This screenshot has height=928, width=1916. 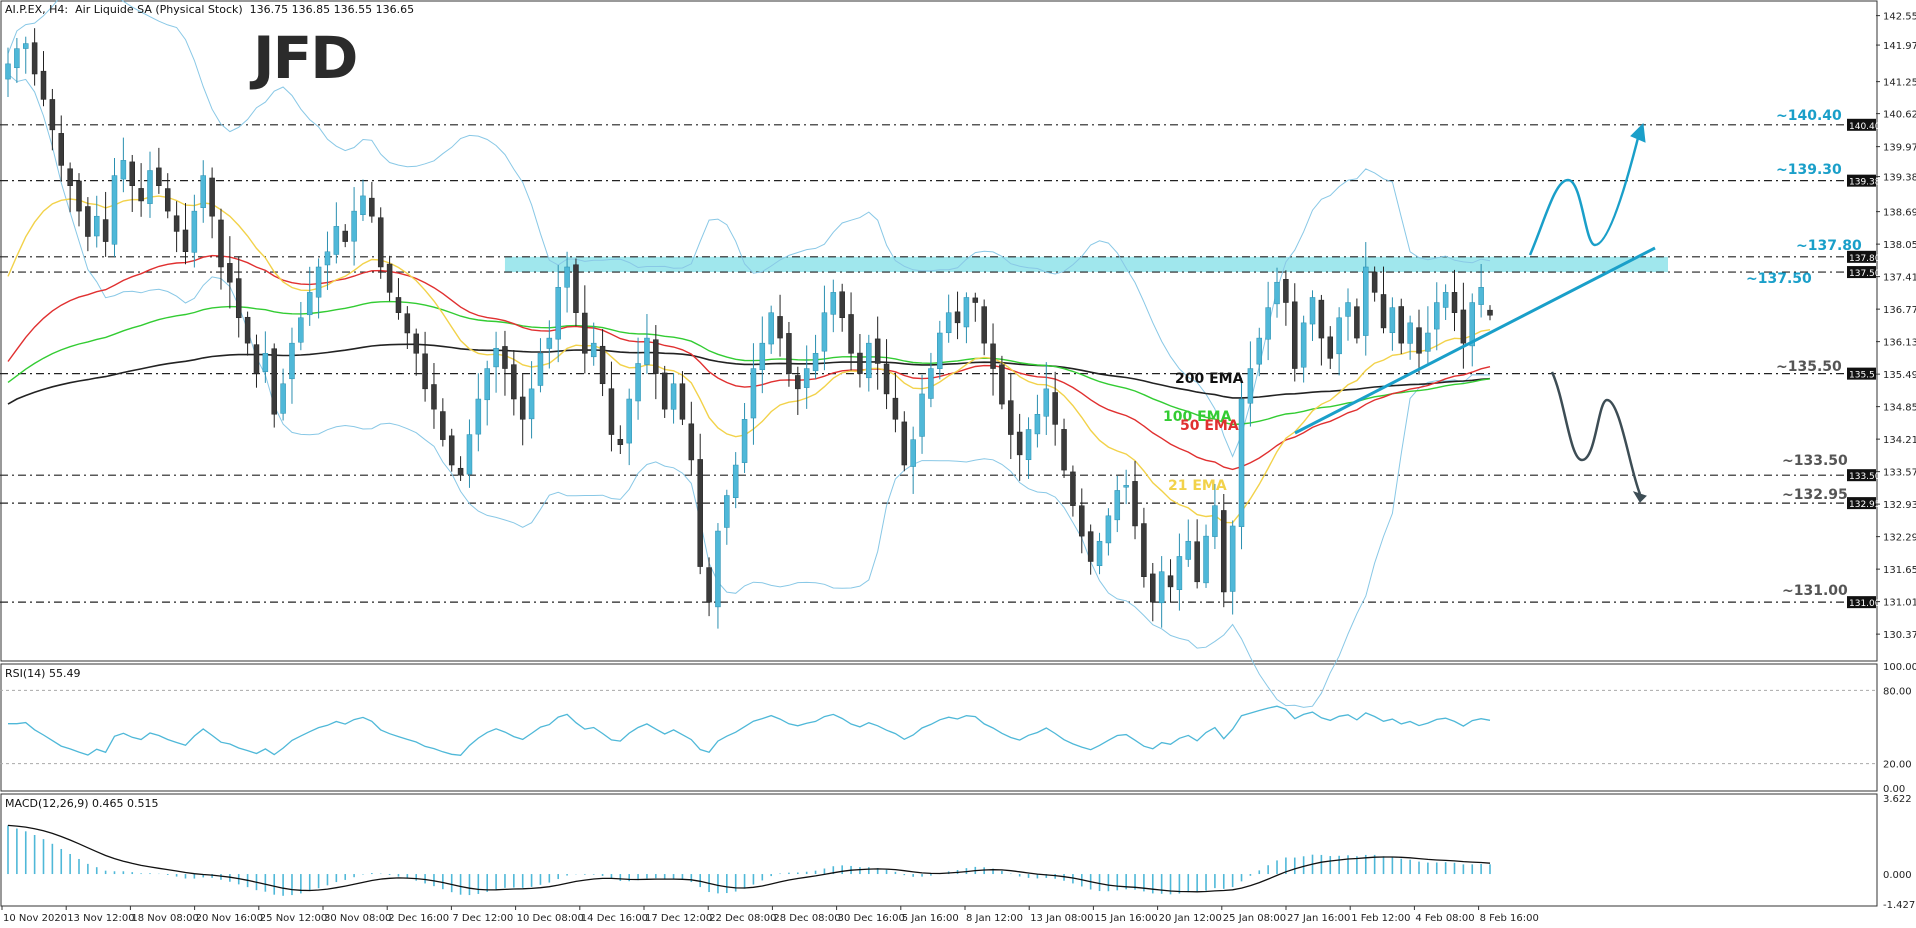 I want to click on x-tick-label: 28 Dec 08:00, so click(x=806, y=918).